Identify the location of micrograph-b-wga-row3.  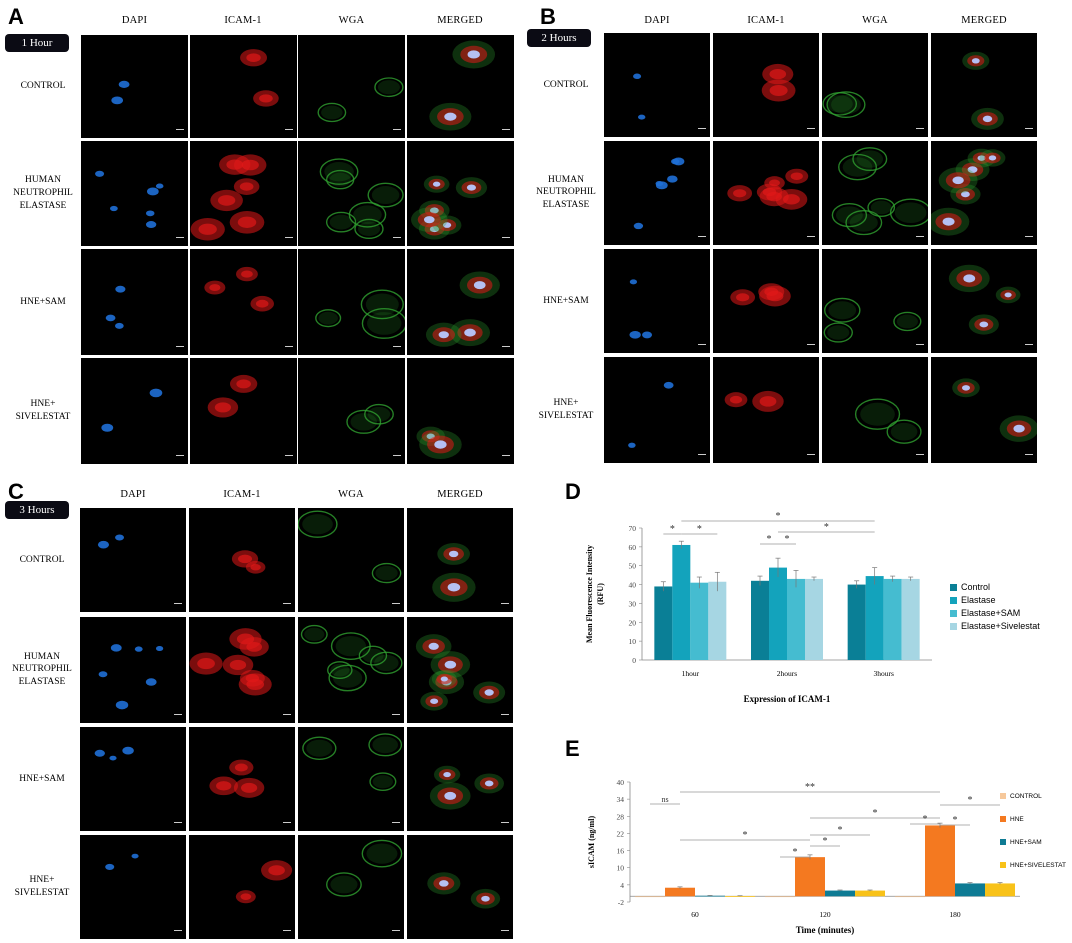
(875, 301).